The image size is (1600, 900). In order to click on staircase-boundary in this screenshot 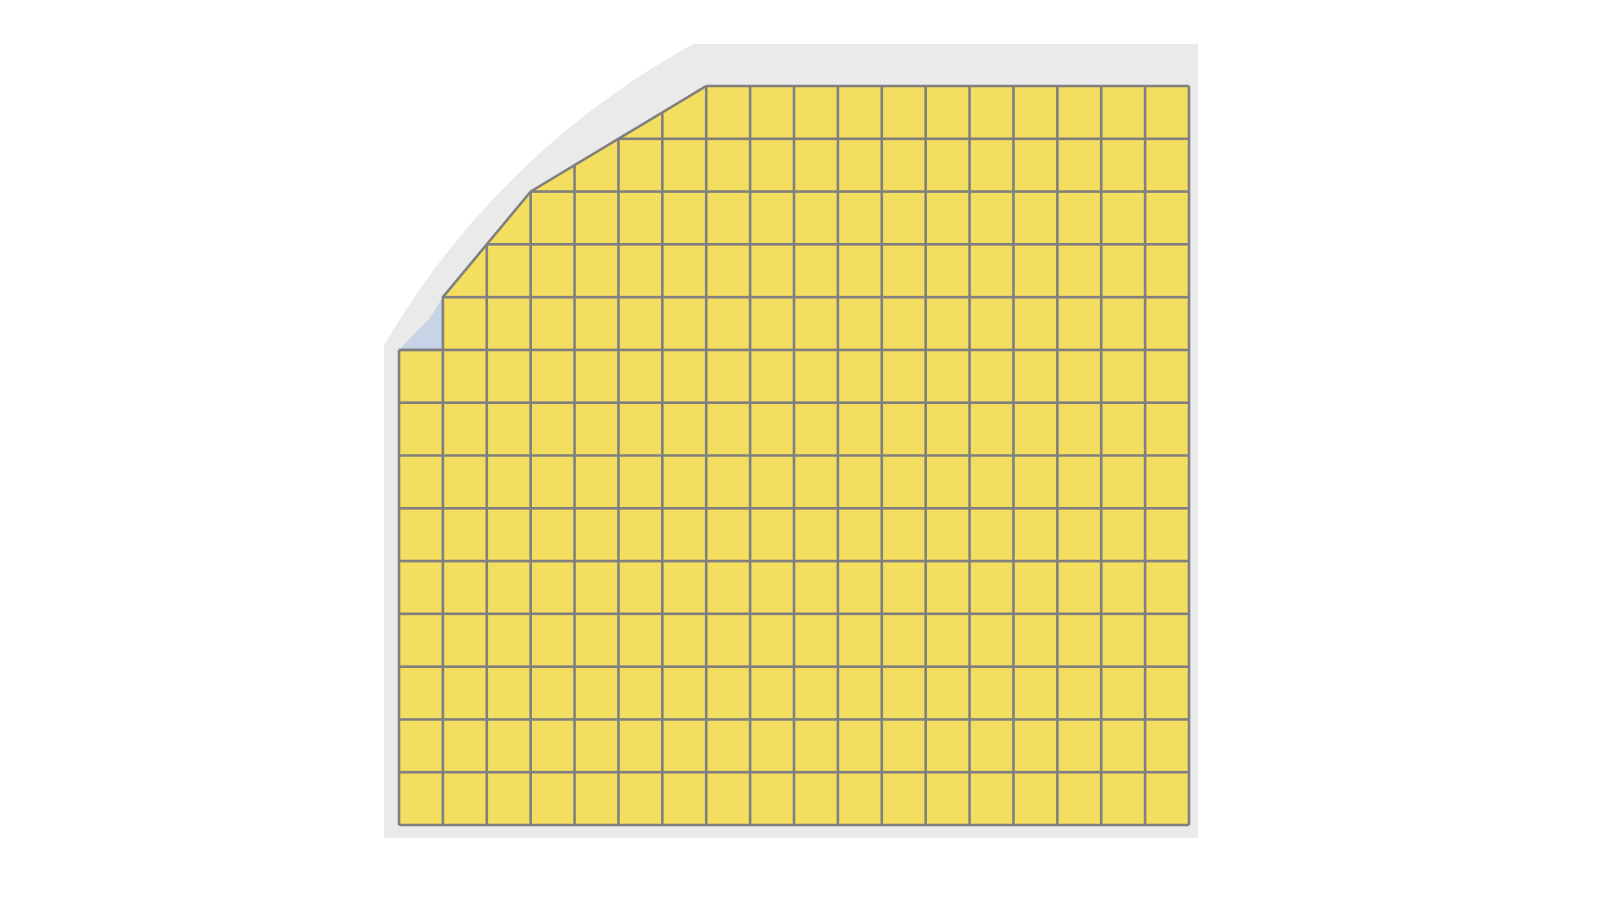, I will do `click(553, 218)`.